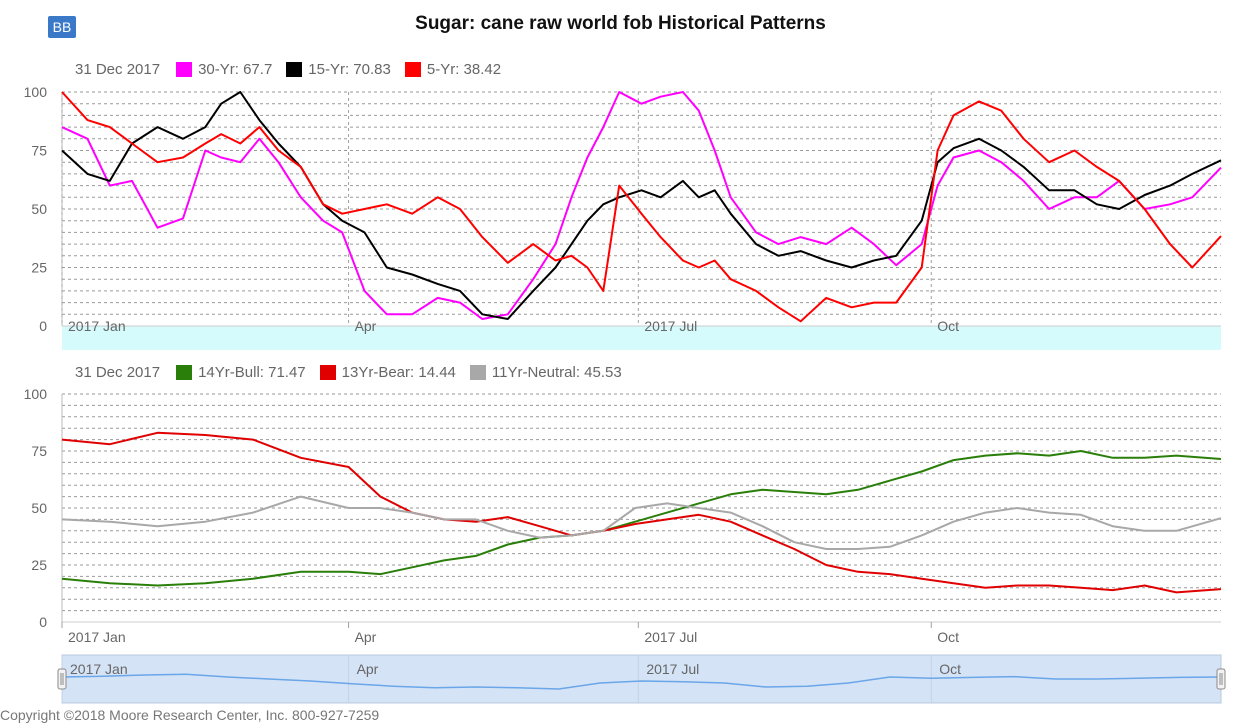  What do you see at coordinates (235, 69) in the screenshot?
I see `legend-label: 30-Yr: 67.7` at bounding box center [235, 69].